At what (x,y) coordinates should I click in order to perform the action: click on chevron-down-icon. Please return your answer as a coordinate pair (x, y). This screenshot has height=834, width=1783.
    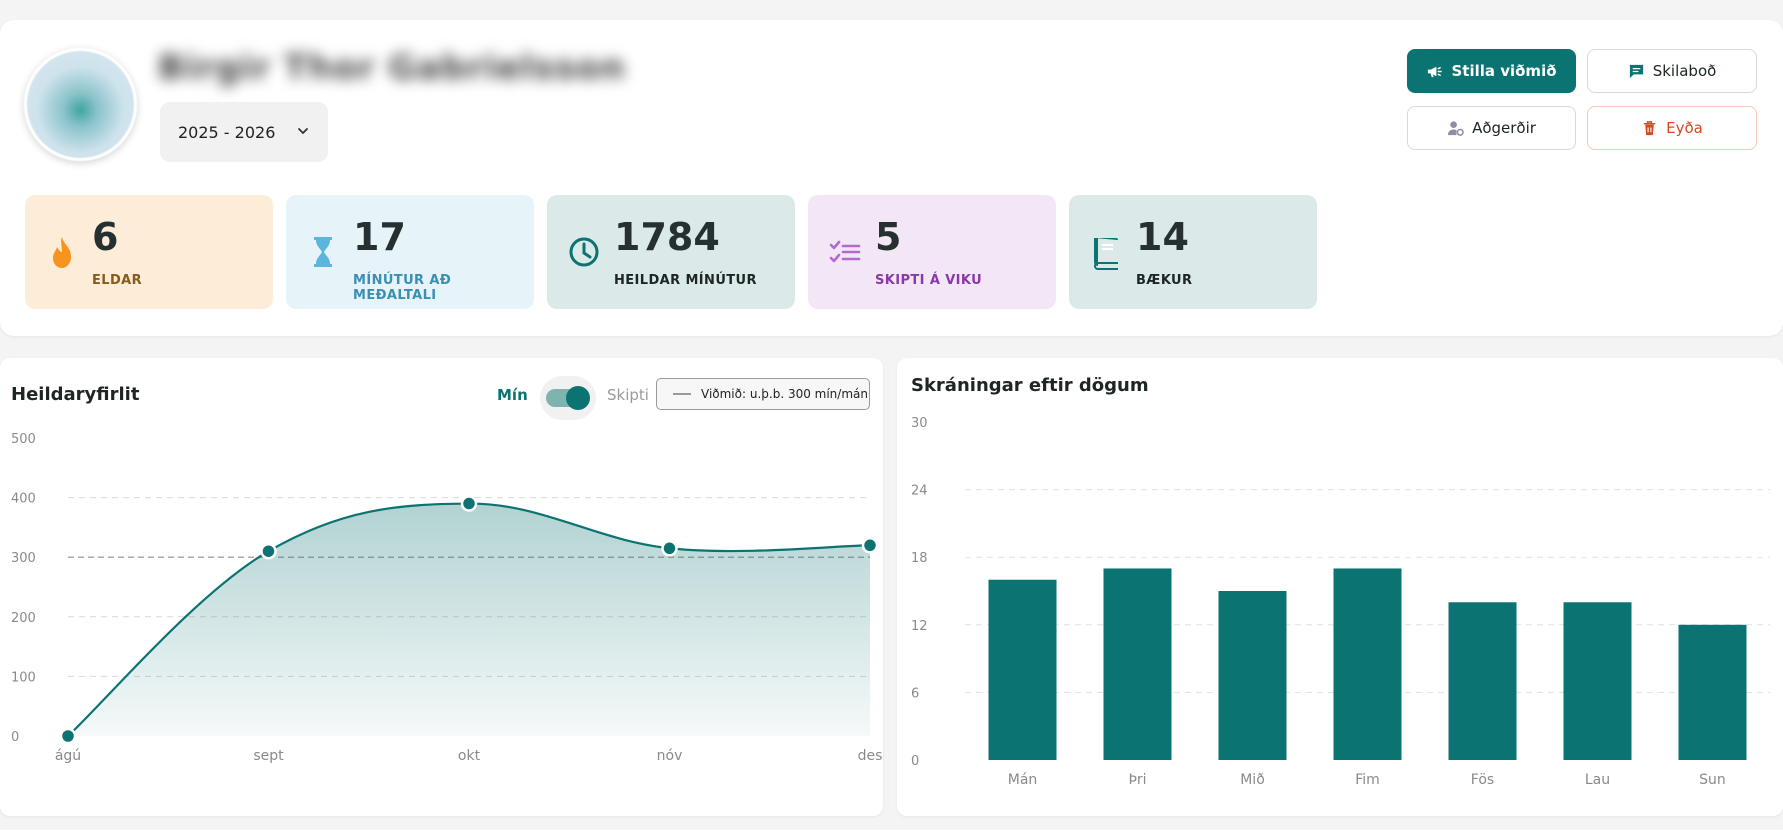
    Looking at the image, I should click on (303, 131).